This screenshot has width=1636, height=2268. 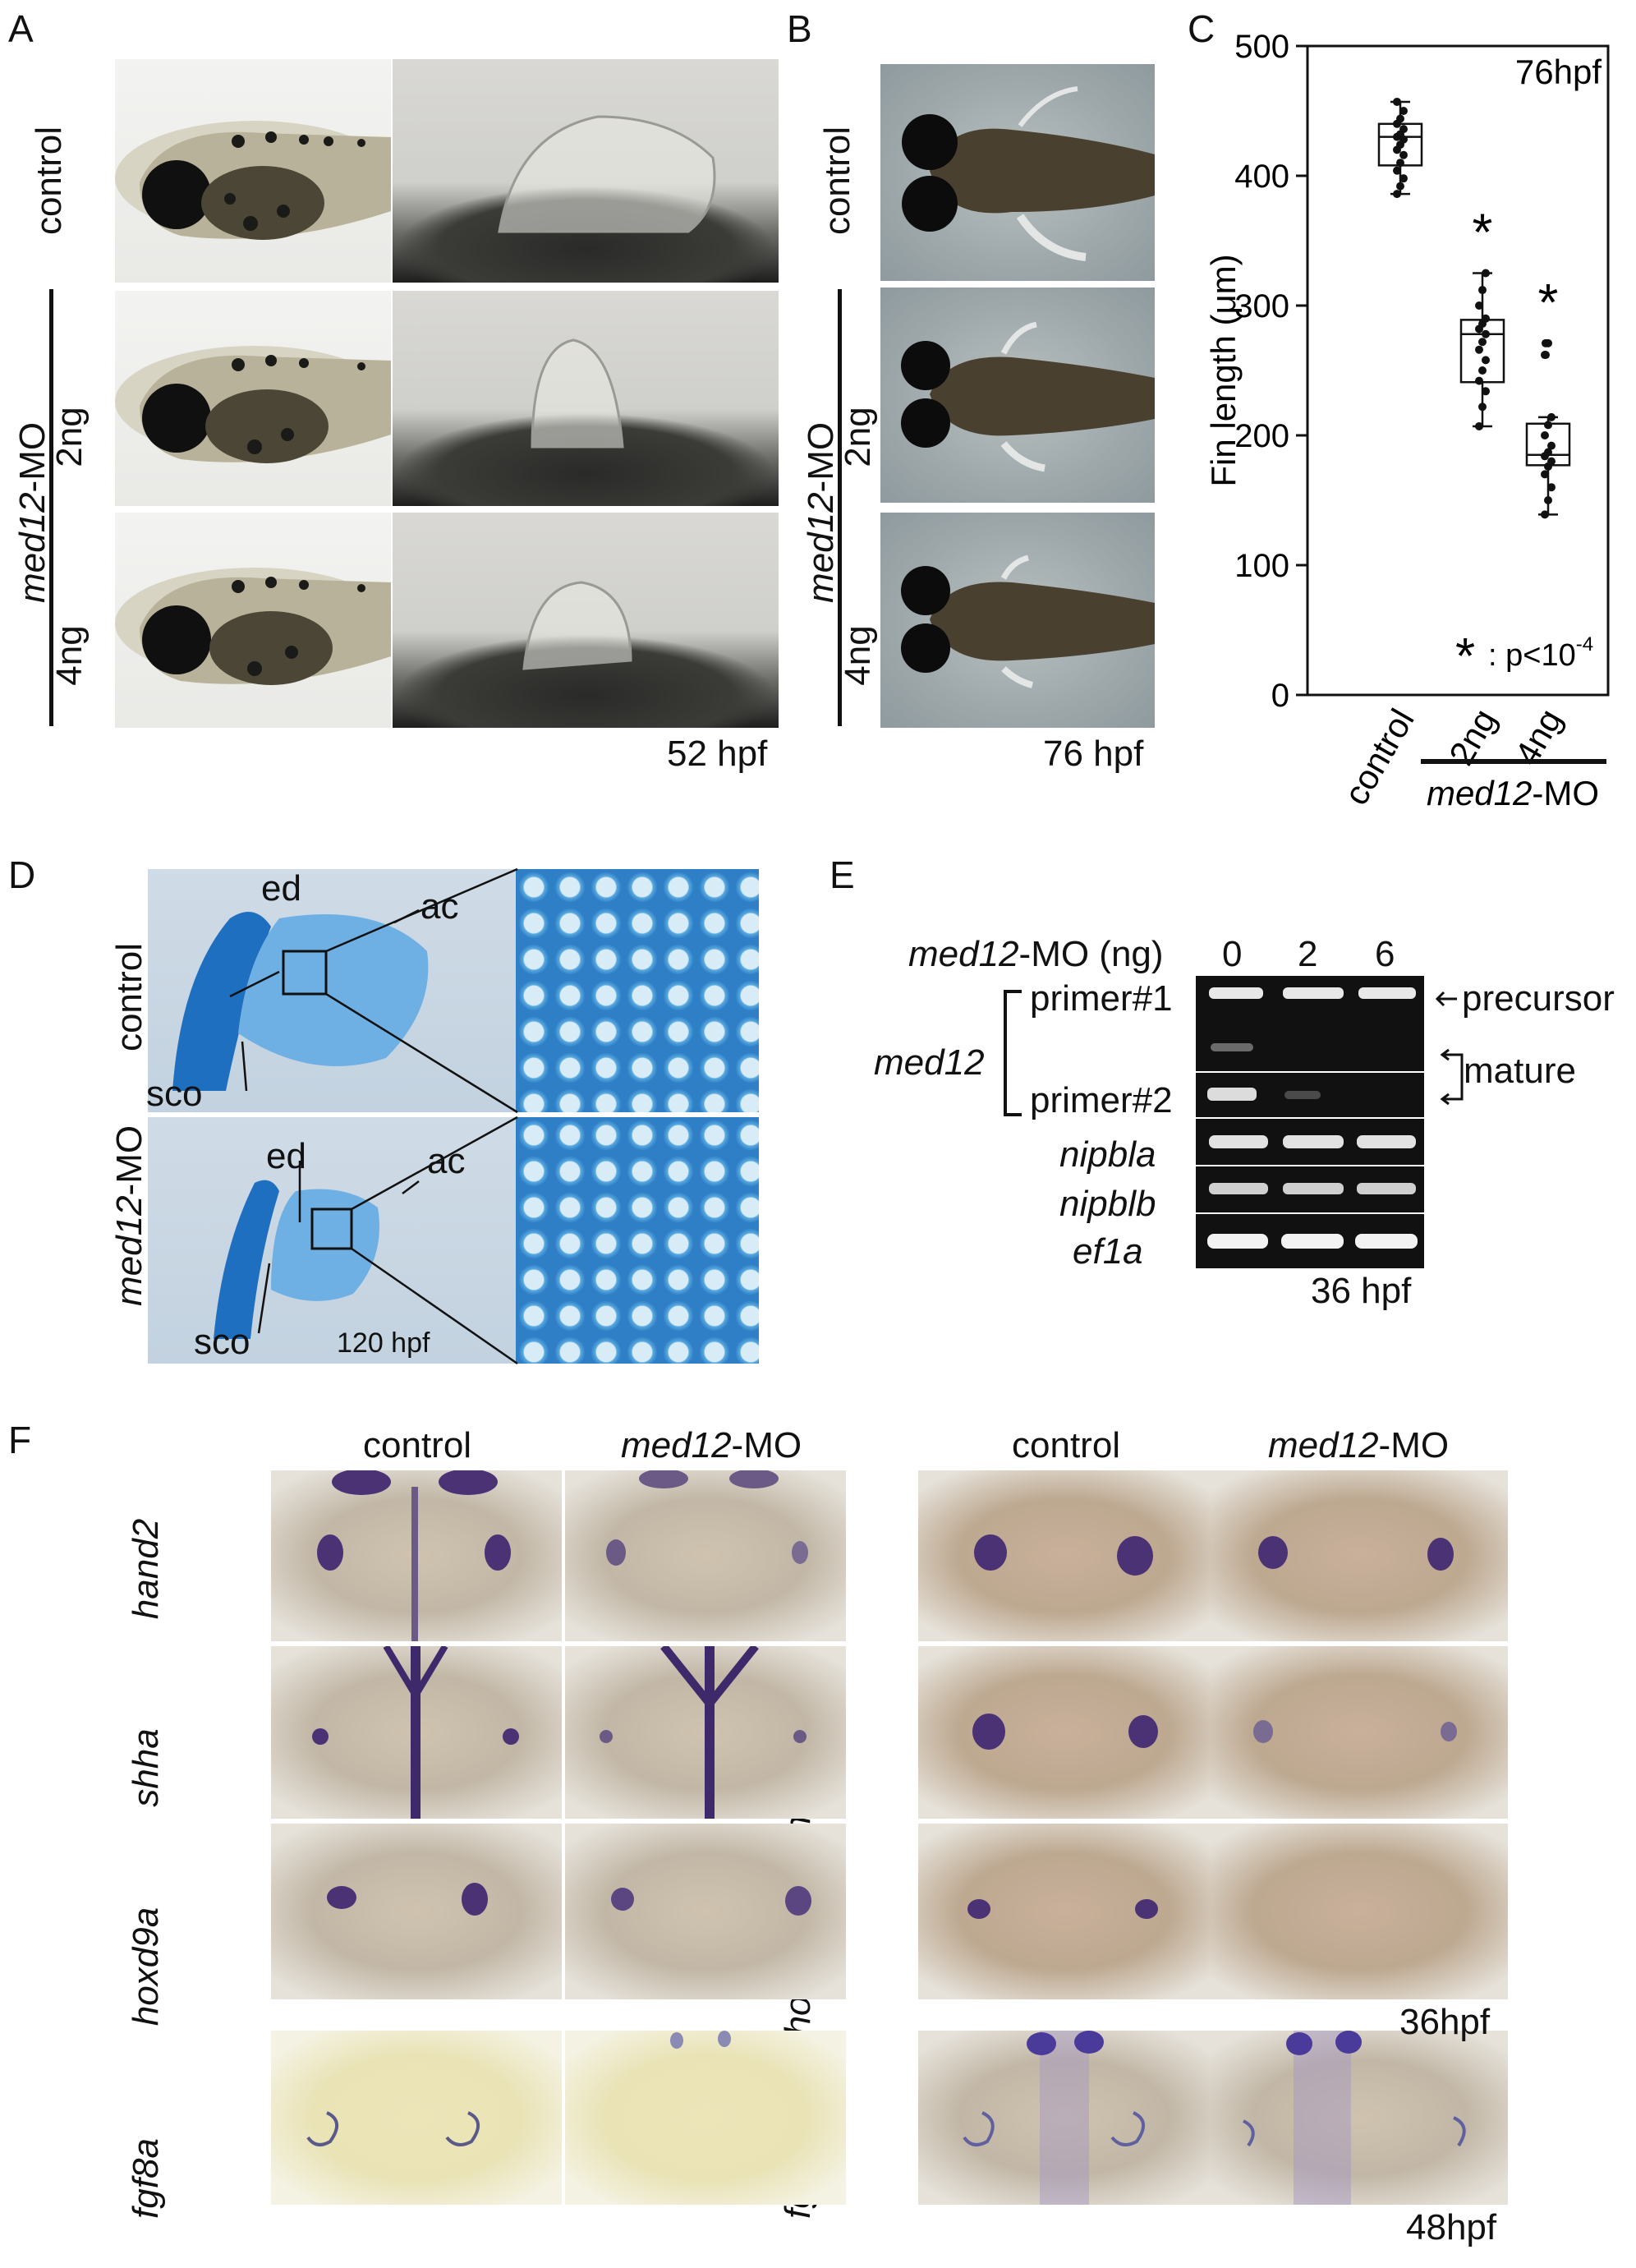 I want to click on larva-photo-2ng, so click(x=253, y=398).